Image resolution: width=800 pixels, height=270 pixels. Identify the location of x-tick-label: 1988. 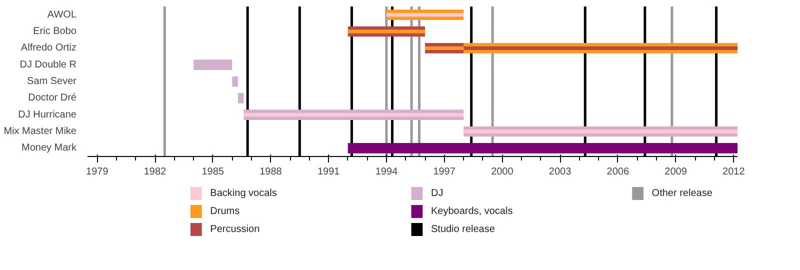
(271, 172).